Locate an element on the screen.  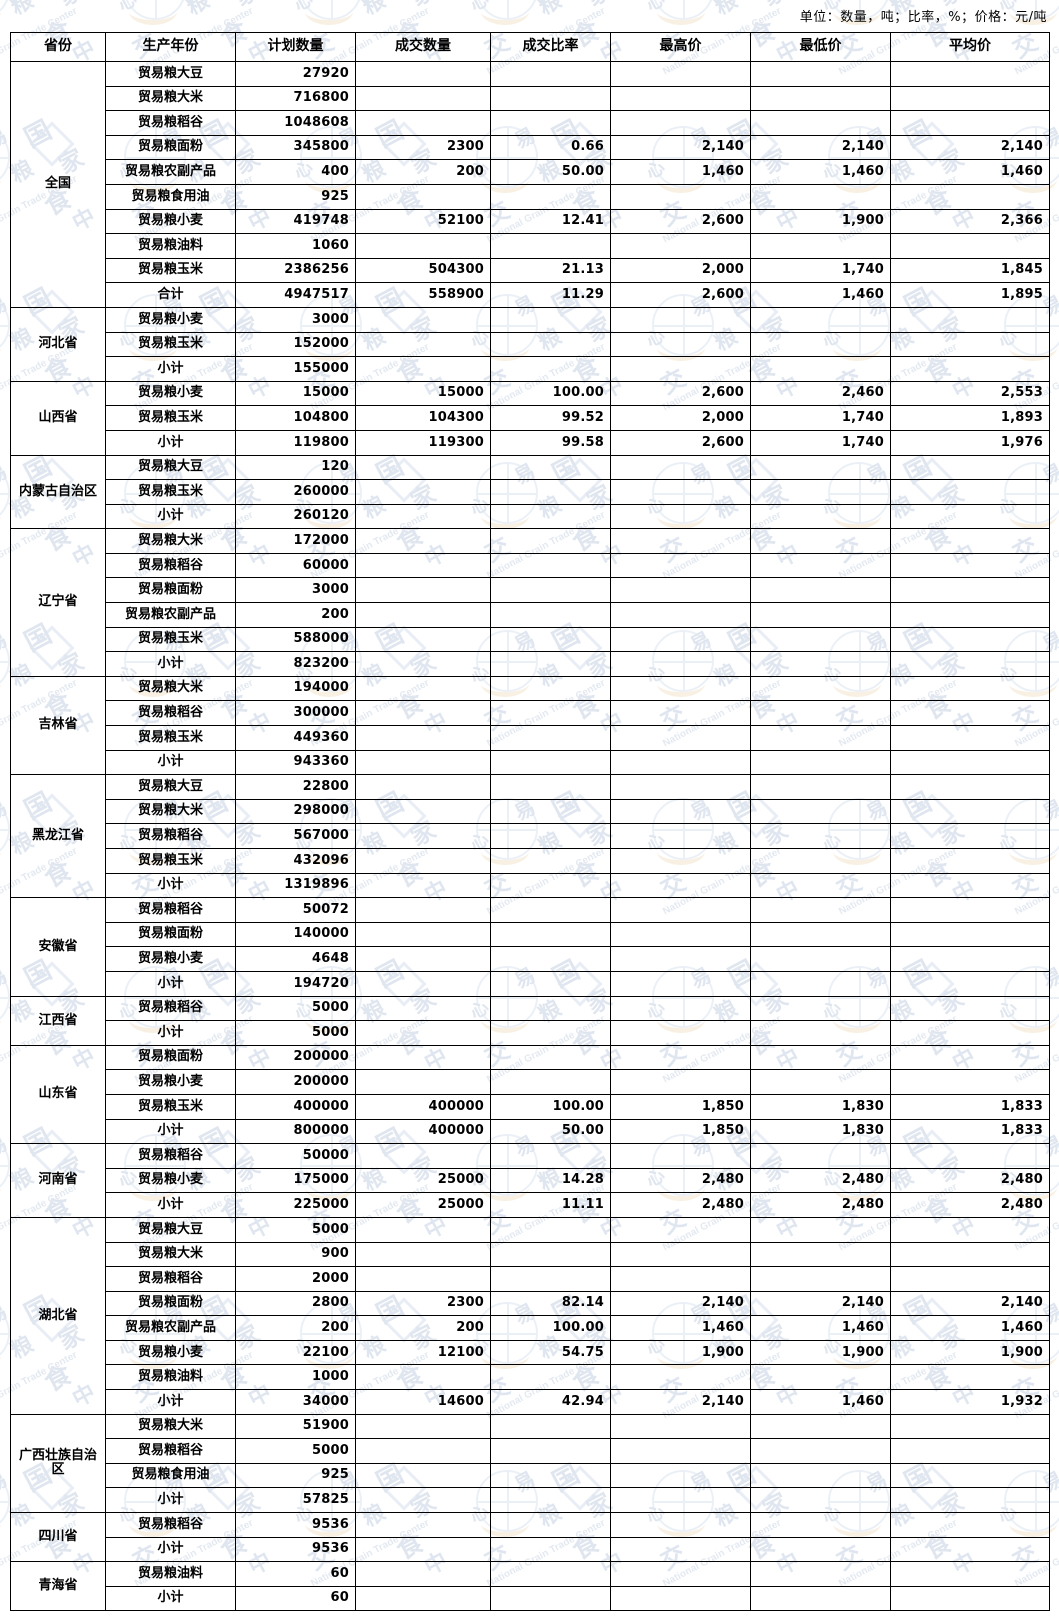
watermark-globe-icon is located at coordinates (5, 10).